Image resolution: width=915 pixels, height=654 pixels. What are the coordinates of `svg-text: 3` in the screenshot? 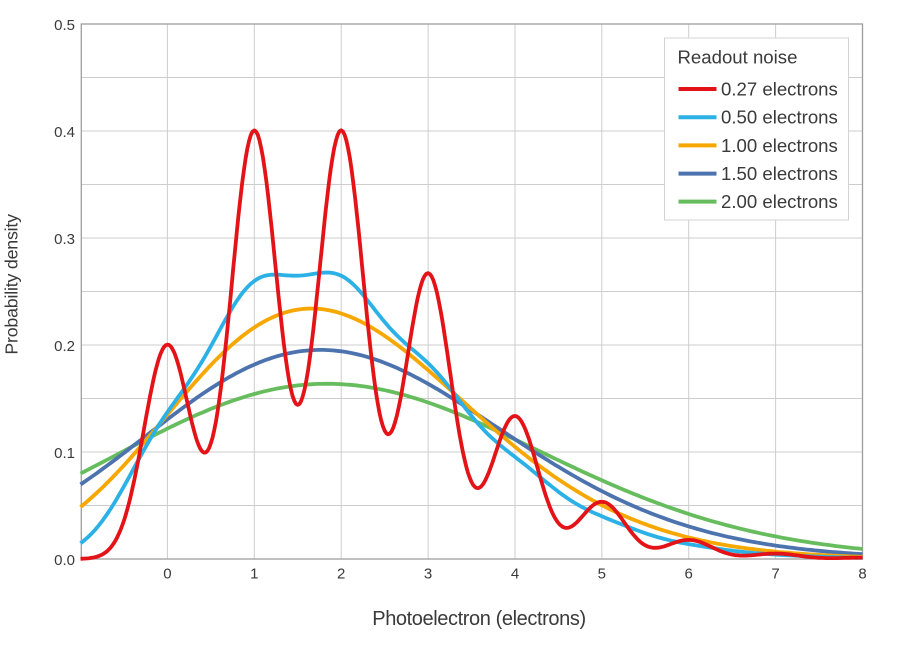 It's located at (428, 573).